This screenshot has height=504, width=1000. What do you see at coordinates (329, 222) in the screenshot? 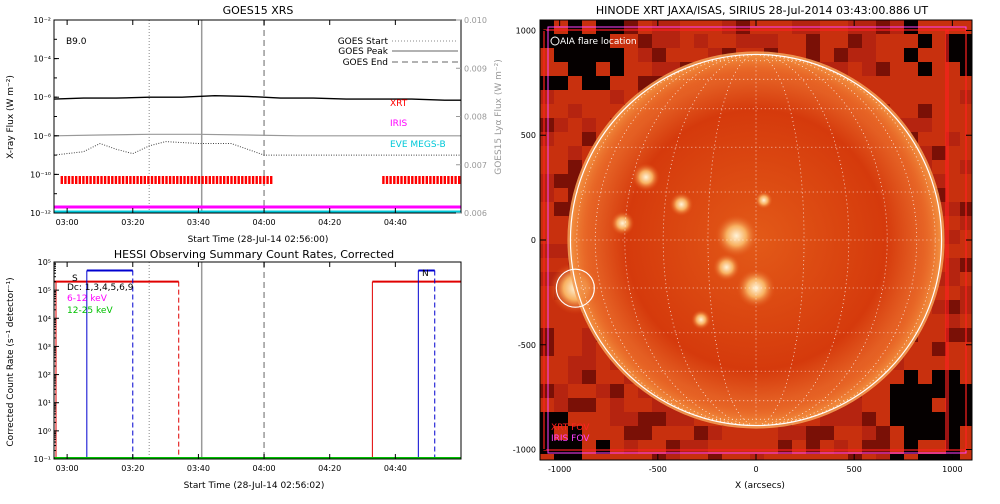
I see `goes-x-tick-label: 04:20` at bounding box center [329, 222].